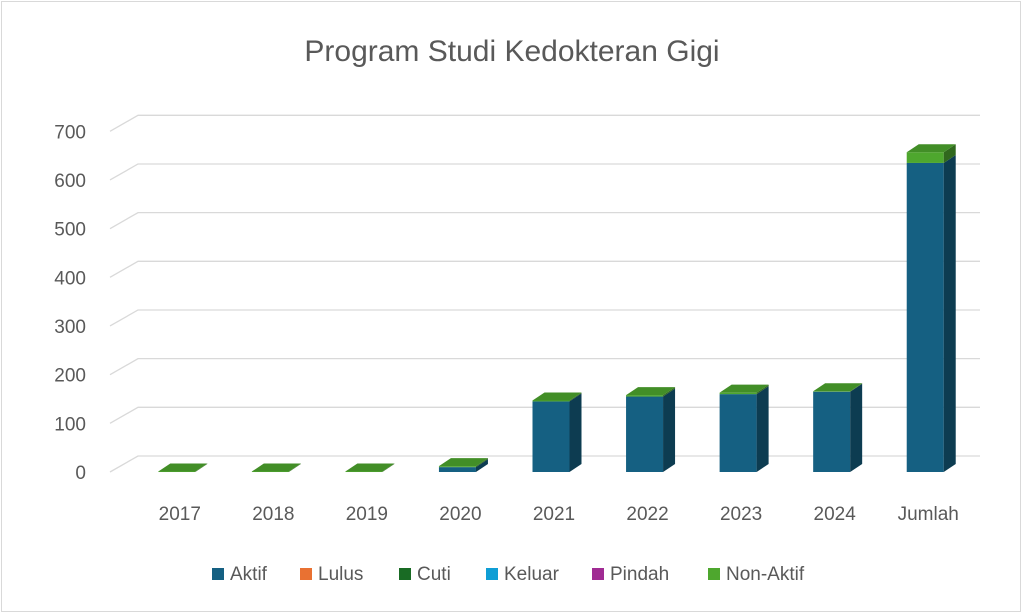 Image resolution: width=1024 pixels, height=615 pixels. What do you see at coordinates (765, 574) in the screenshot?
I see `legend-label: Non-Aktif` at bounding box center [765, 574].